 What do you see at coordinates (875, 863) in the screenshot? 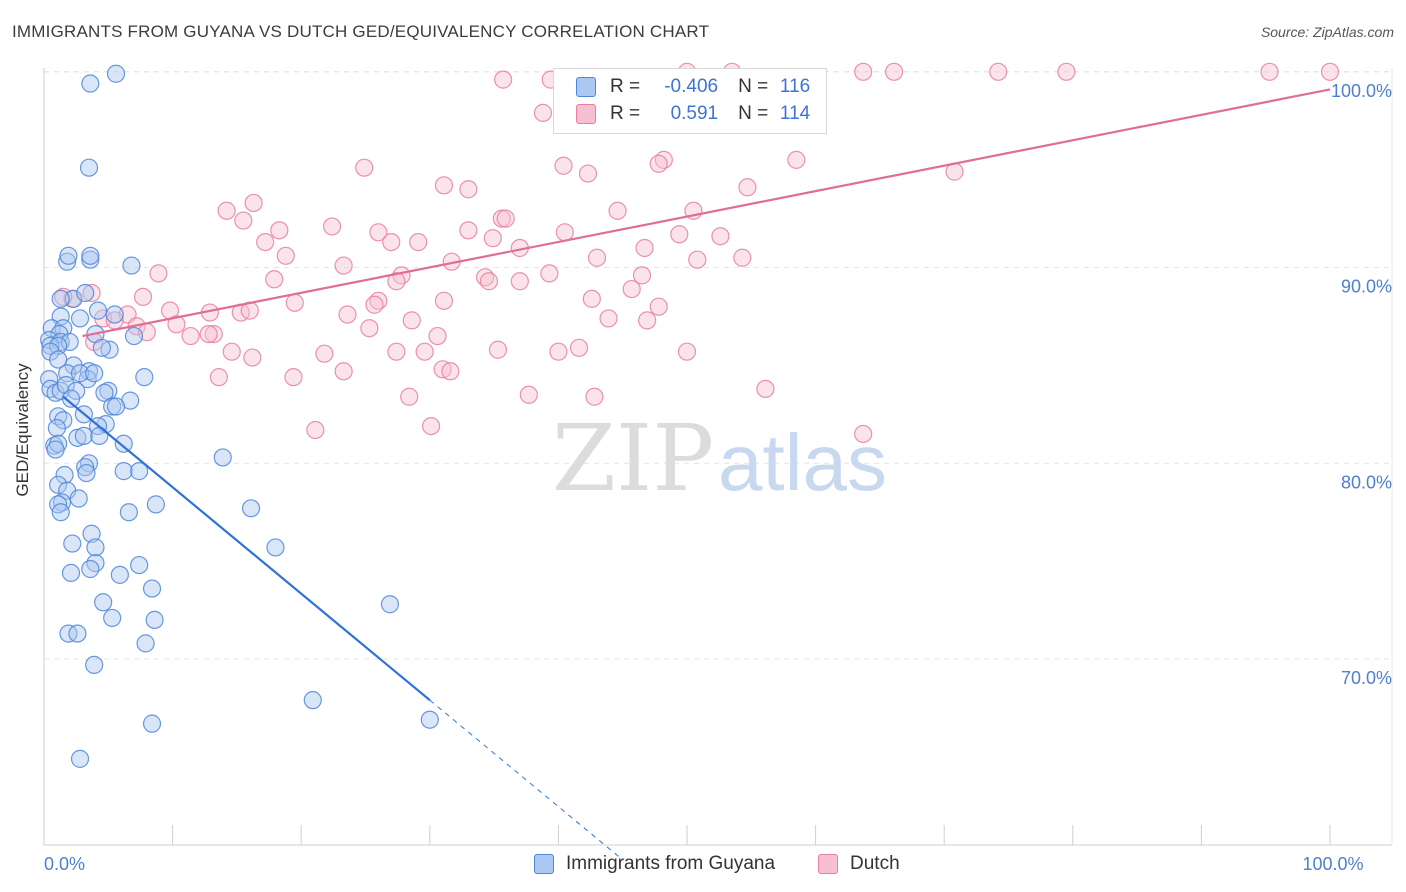
I see `legend-label-dutch: Dutch` at bounding box center [875, 863].